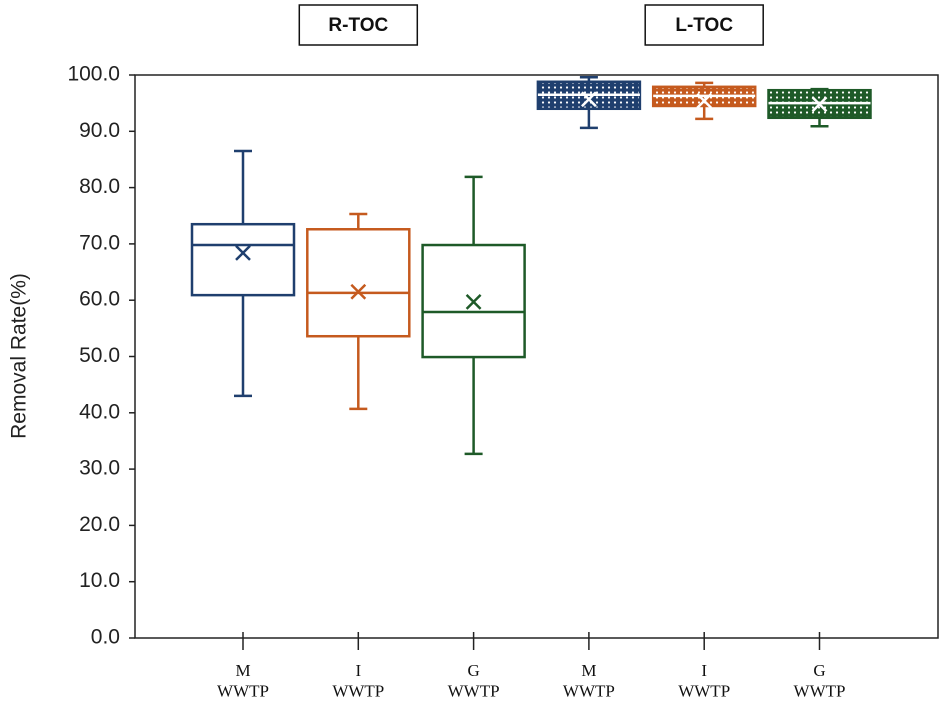  I want to click on y-tick-label: 0.0, so click(105, 637).